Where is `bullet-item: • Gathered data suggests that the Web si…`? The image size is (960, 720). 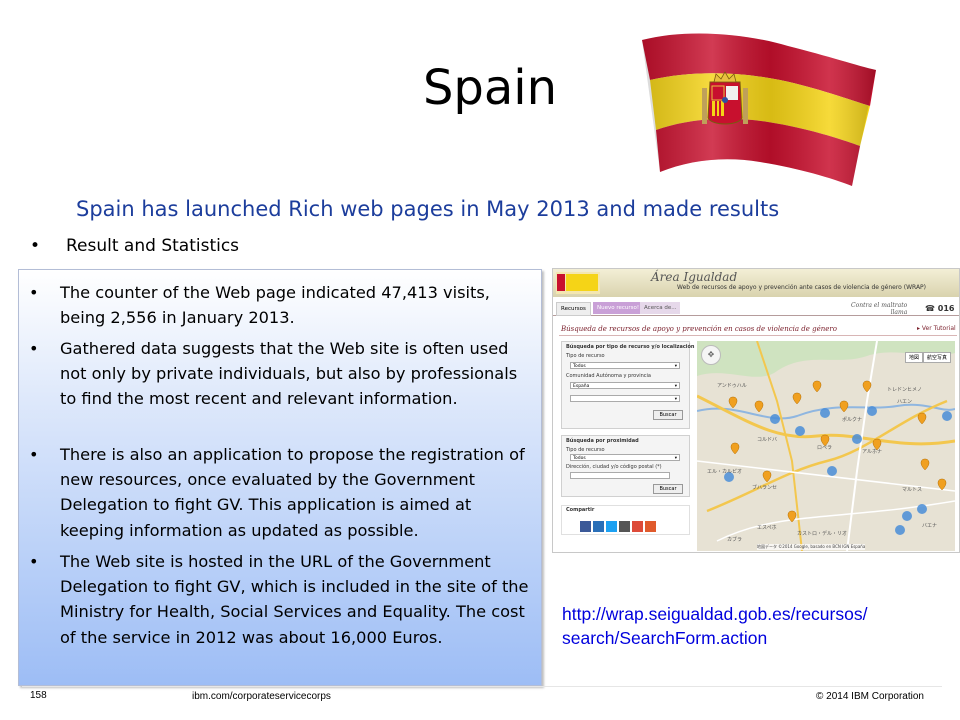 bullet-item: • Gathered data suggests that the Web si… is located at coordinates (281, 374).